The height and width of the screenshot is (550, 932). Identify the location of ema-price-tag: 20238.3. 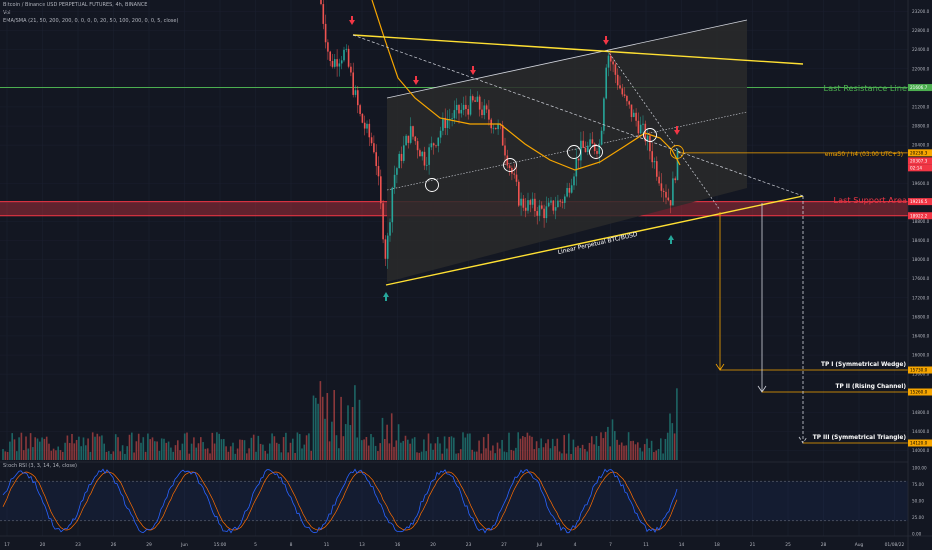
(919, 152).